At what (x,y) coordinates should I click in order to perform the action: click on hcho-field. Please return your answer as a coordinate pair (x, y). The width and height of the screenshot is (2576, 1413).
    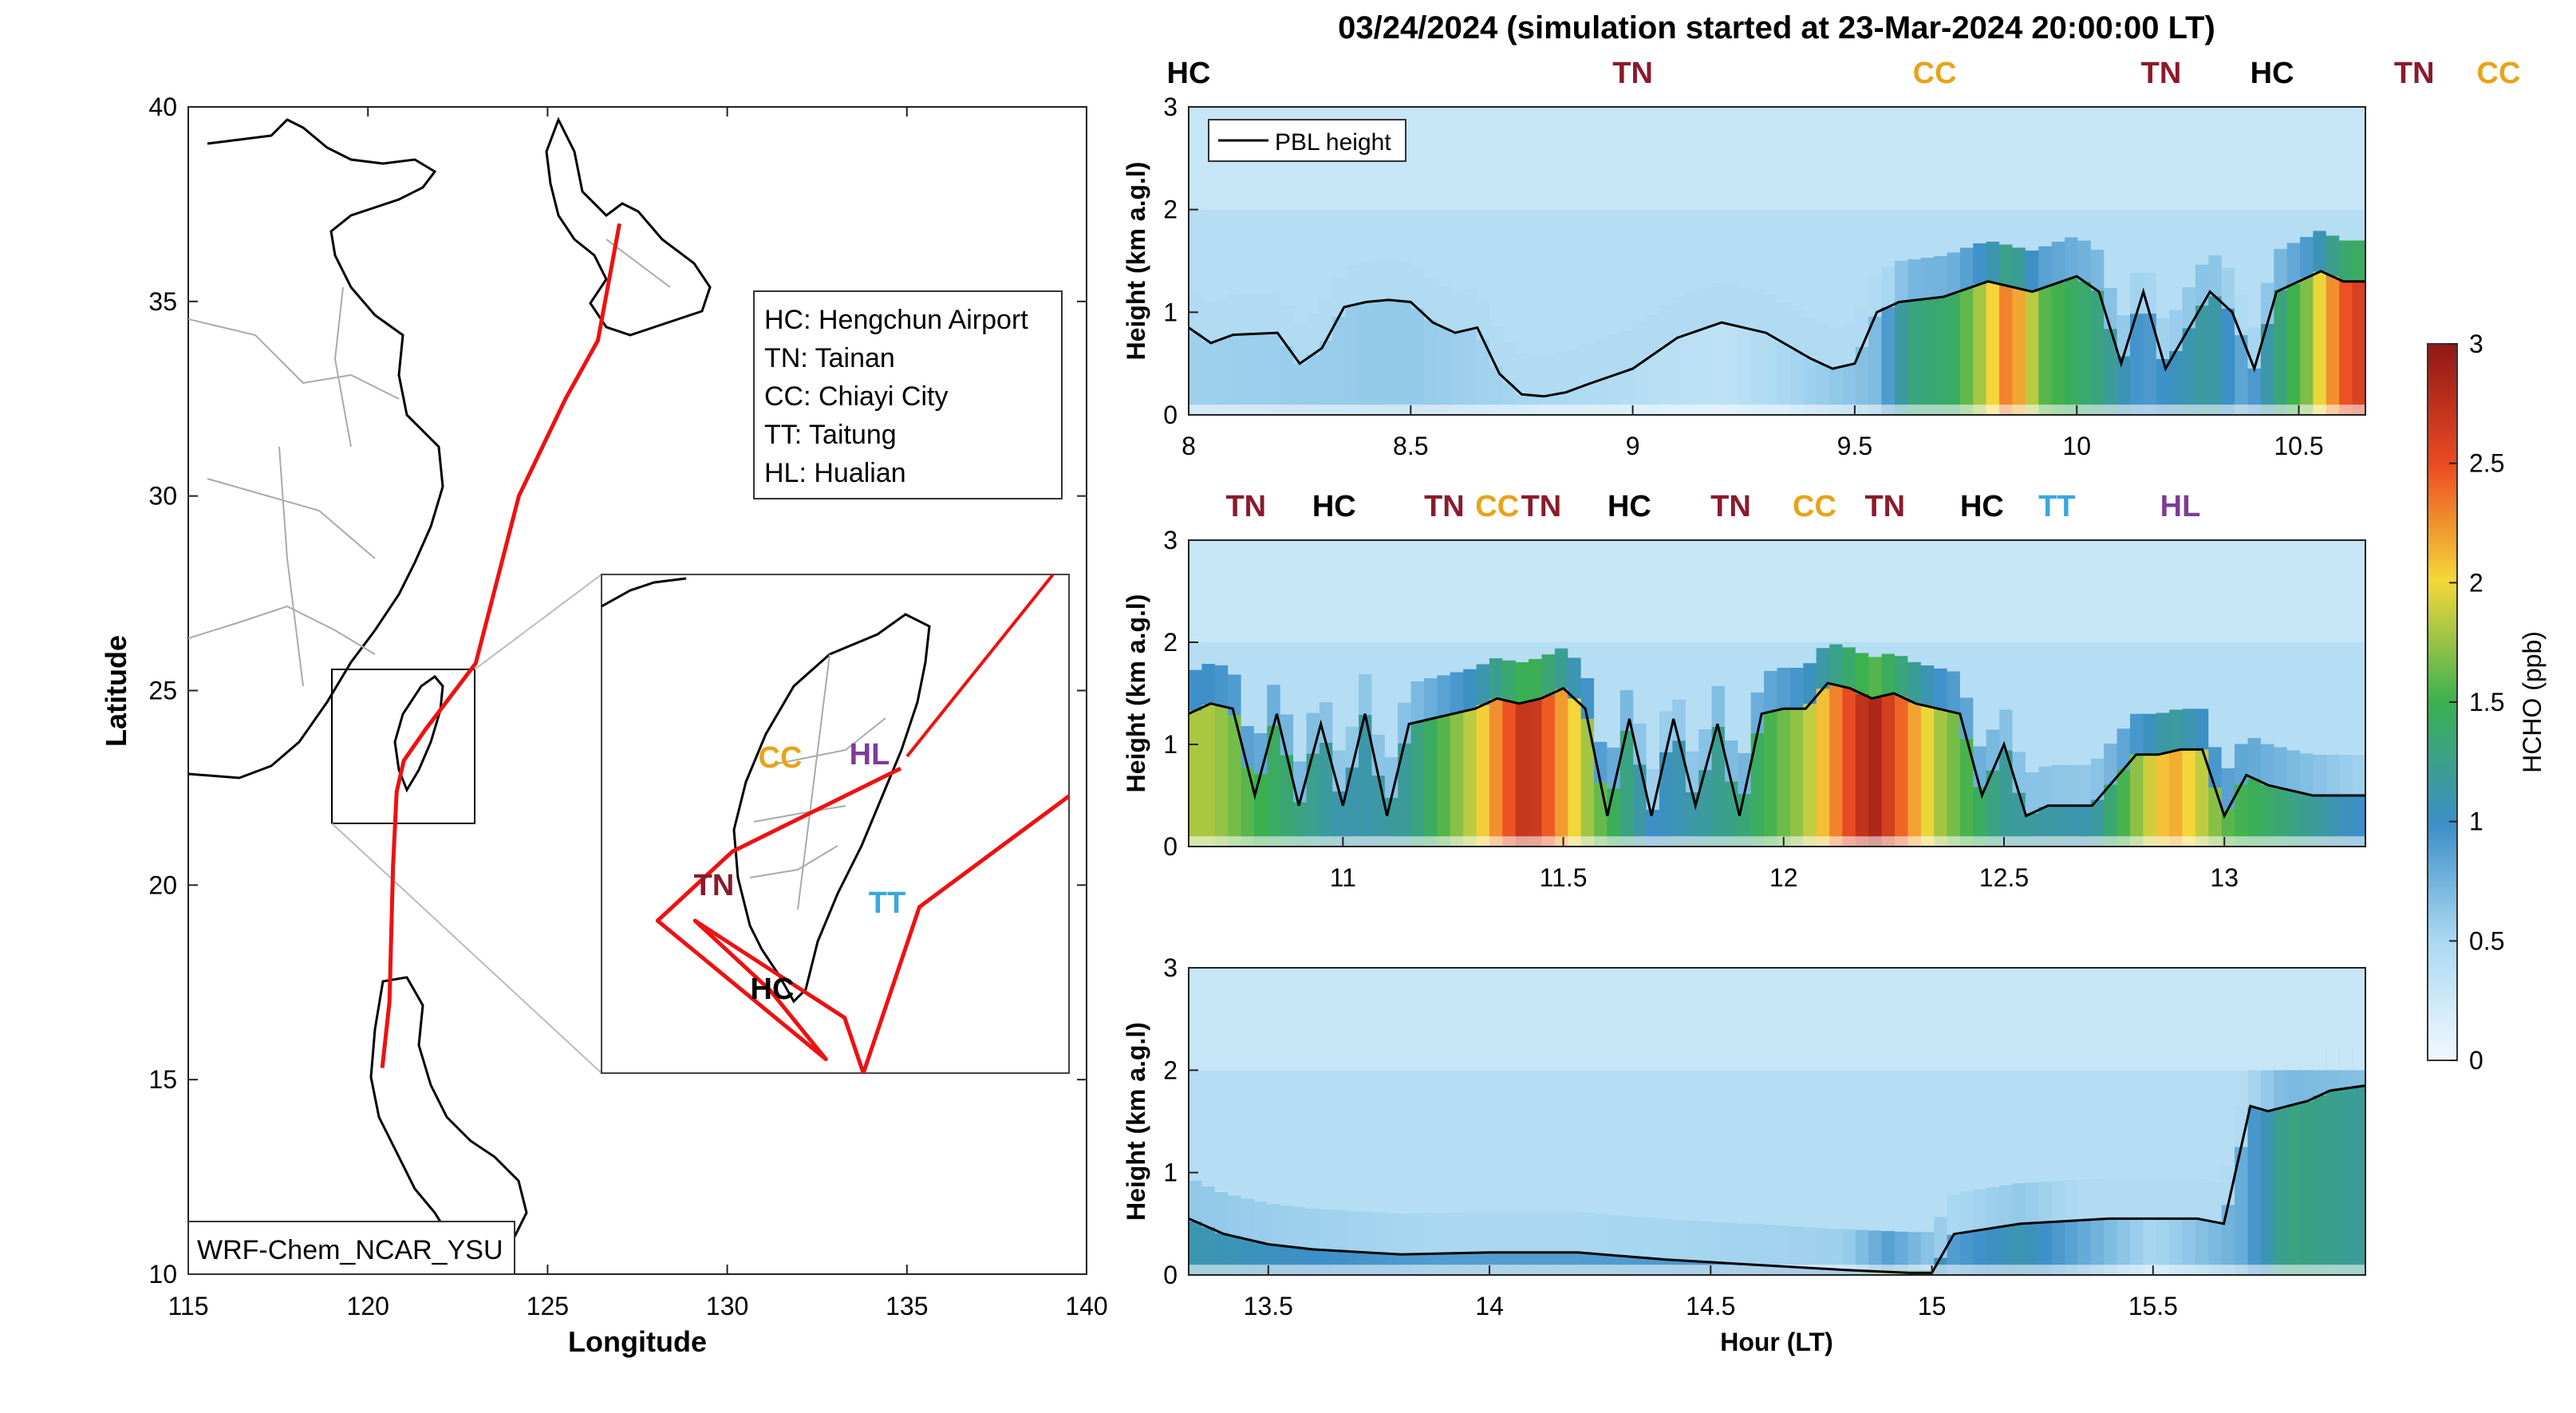
    Looking at the image, I should click on (1777, 261).